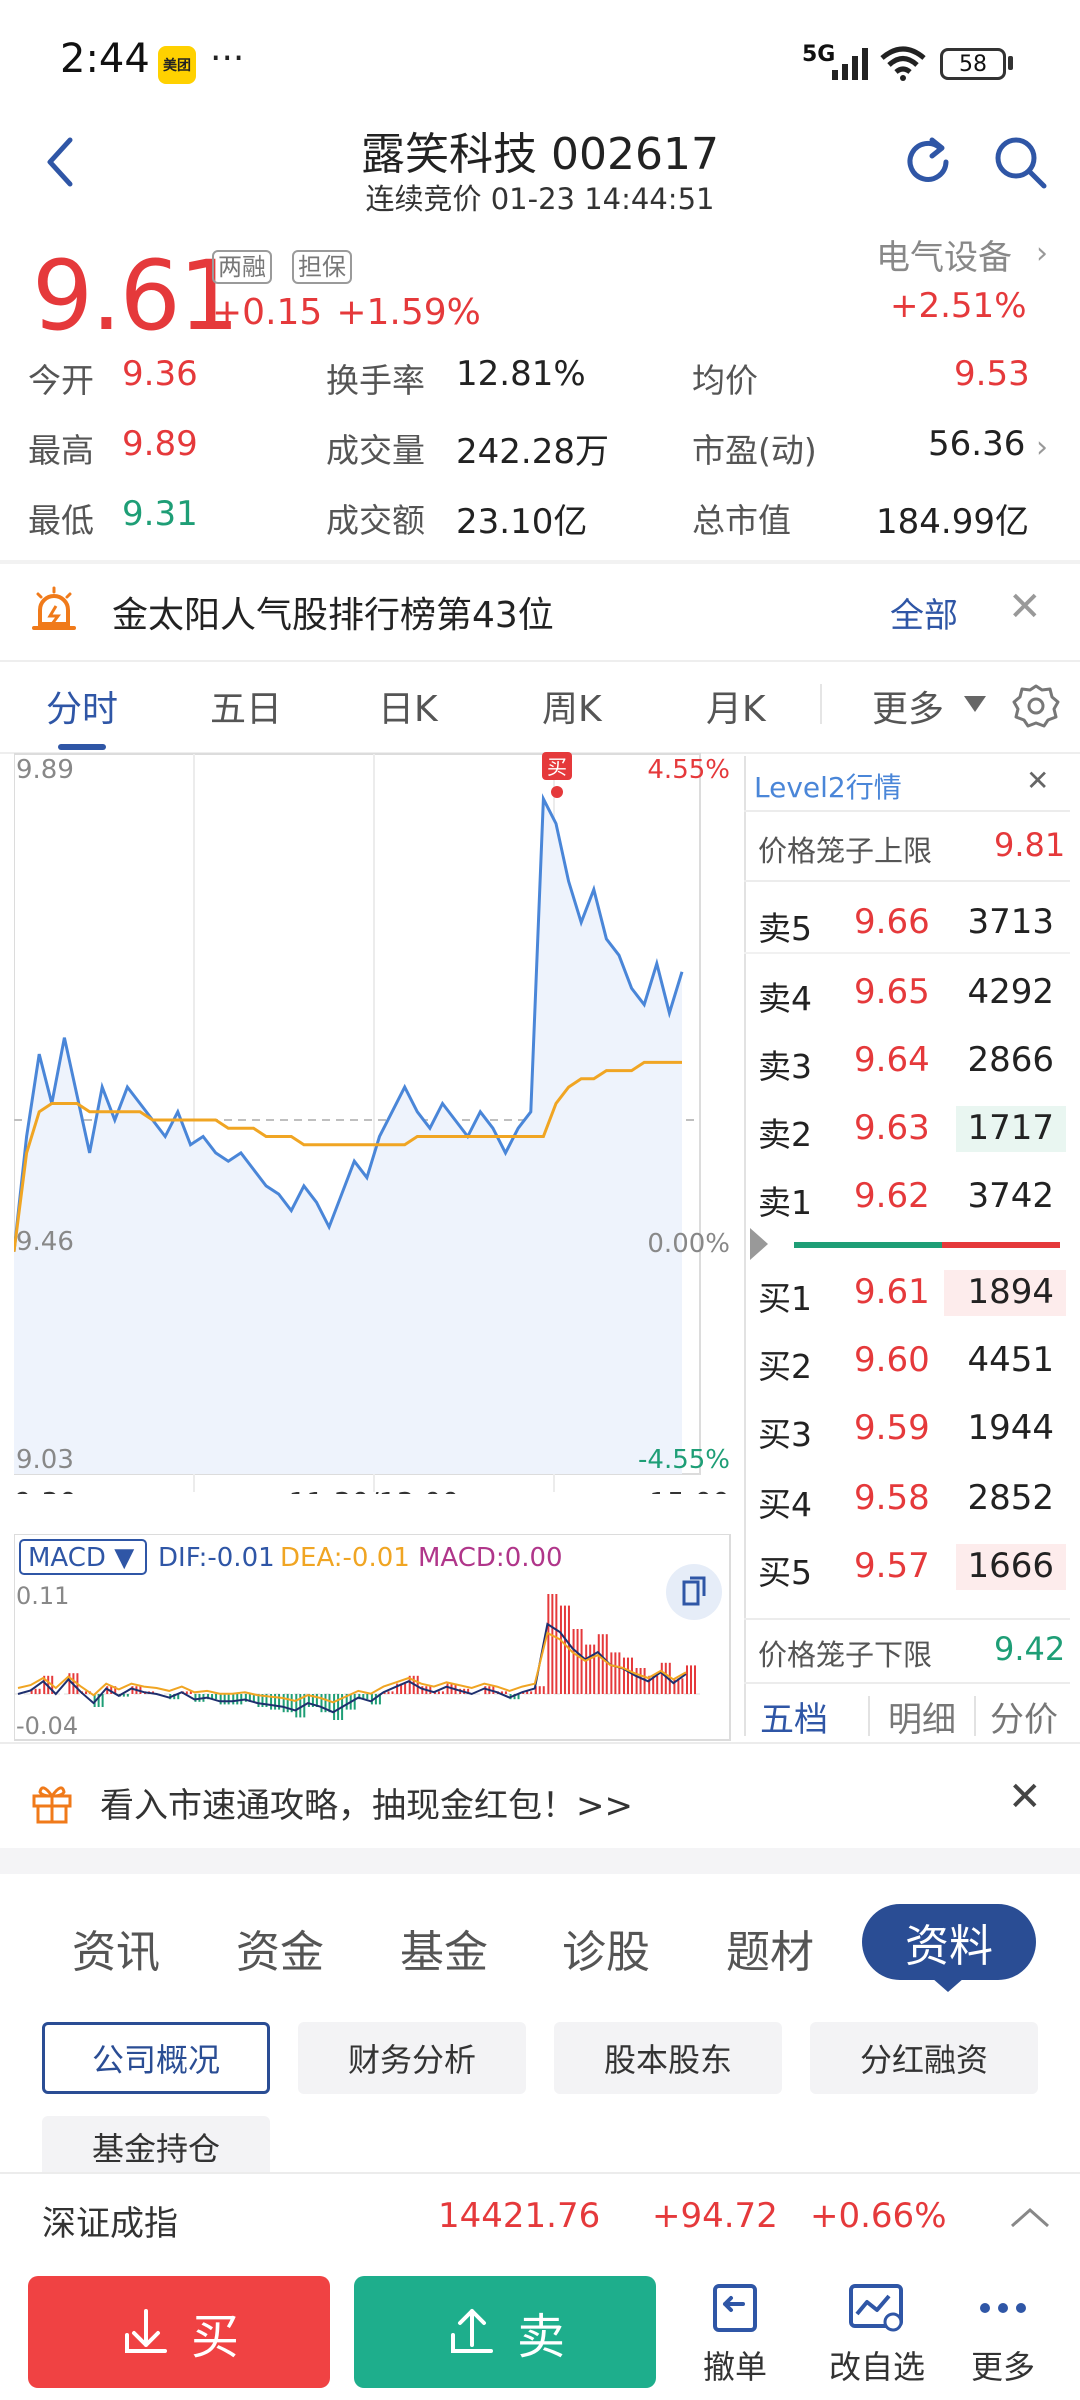 This screenshot has height=2400, width=1080. What do you see at coordinates (725, 380) in the screenshot?
I see `stat-label: 均价` at bounding box center [725, 380].